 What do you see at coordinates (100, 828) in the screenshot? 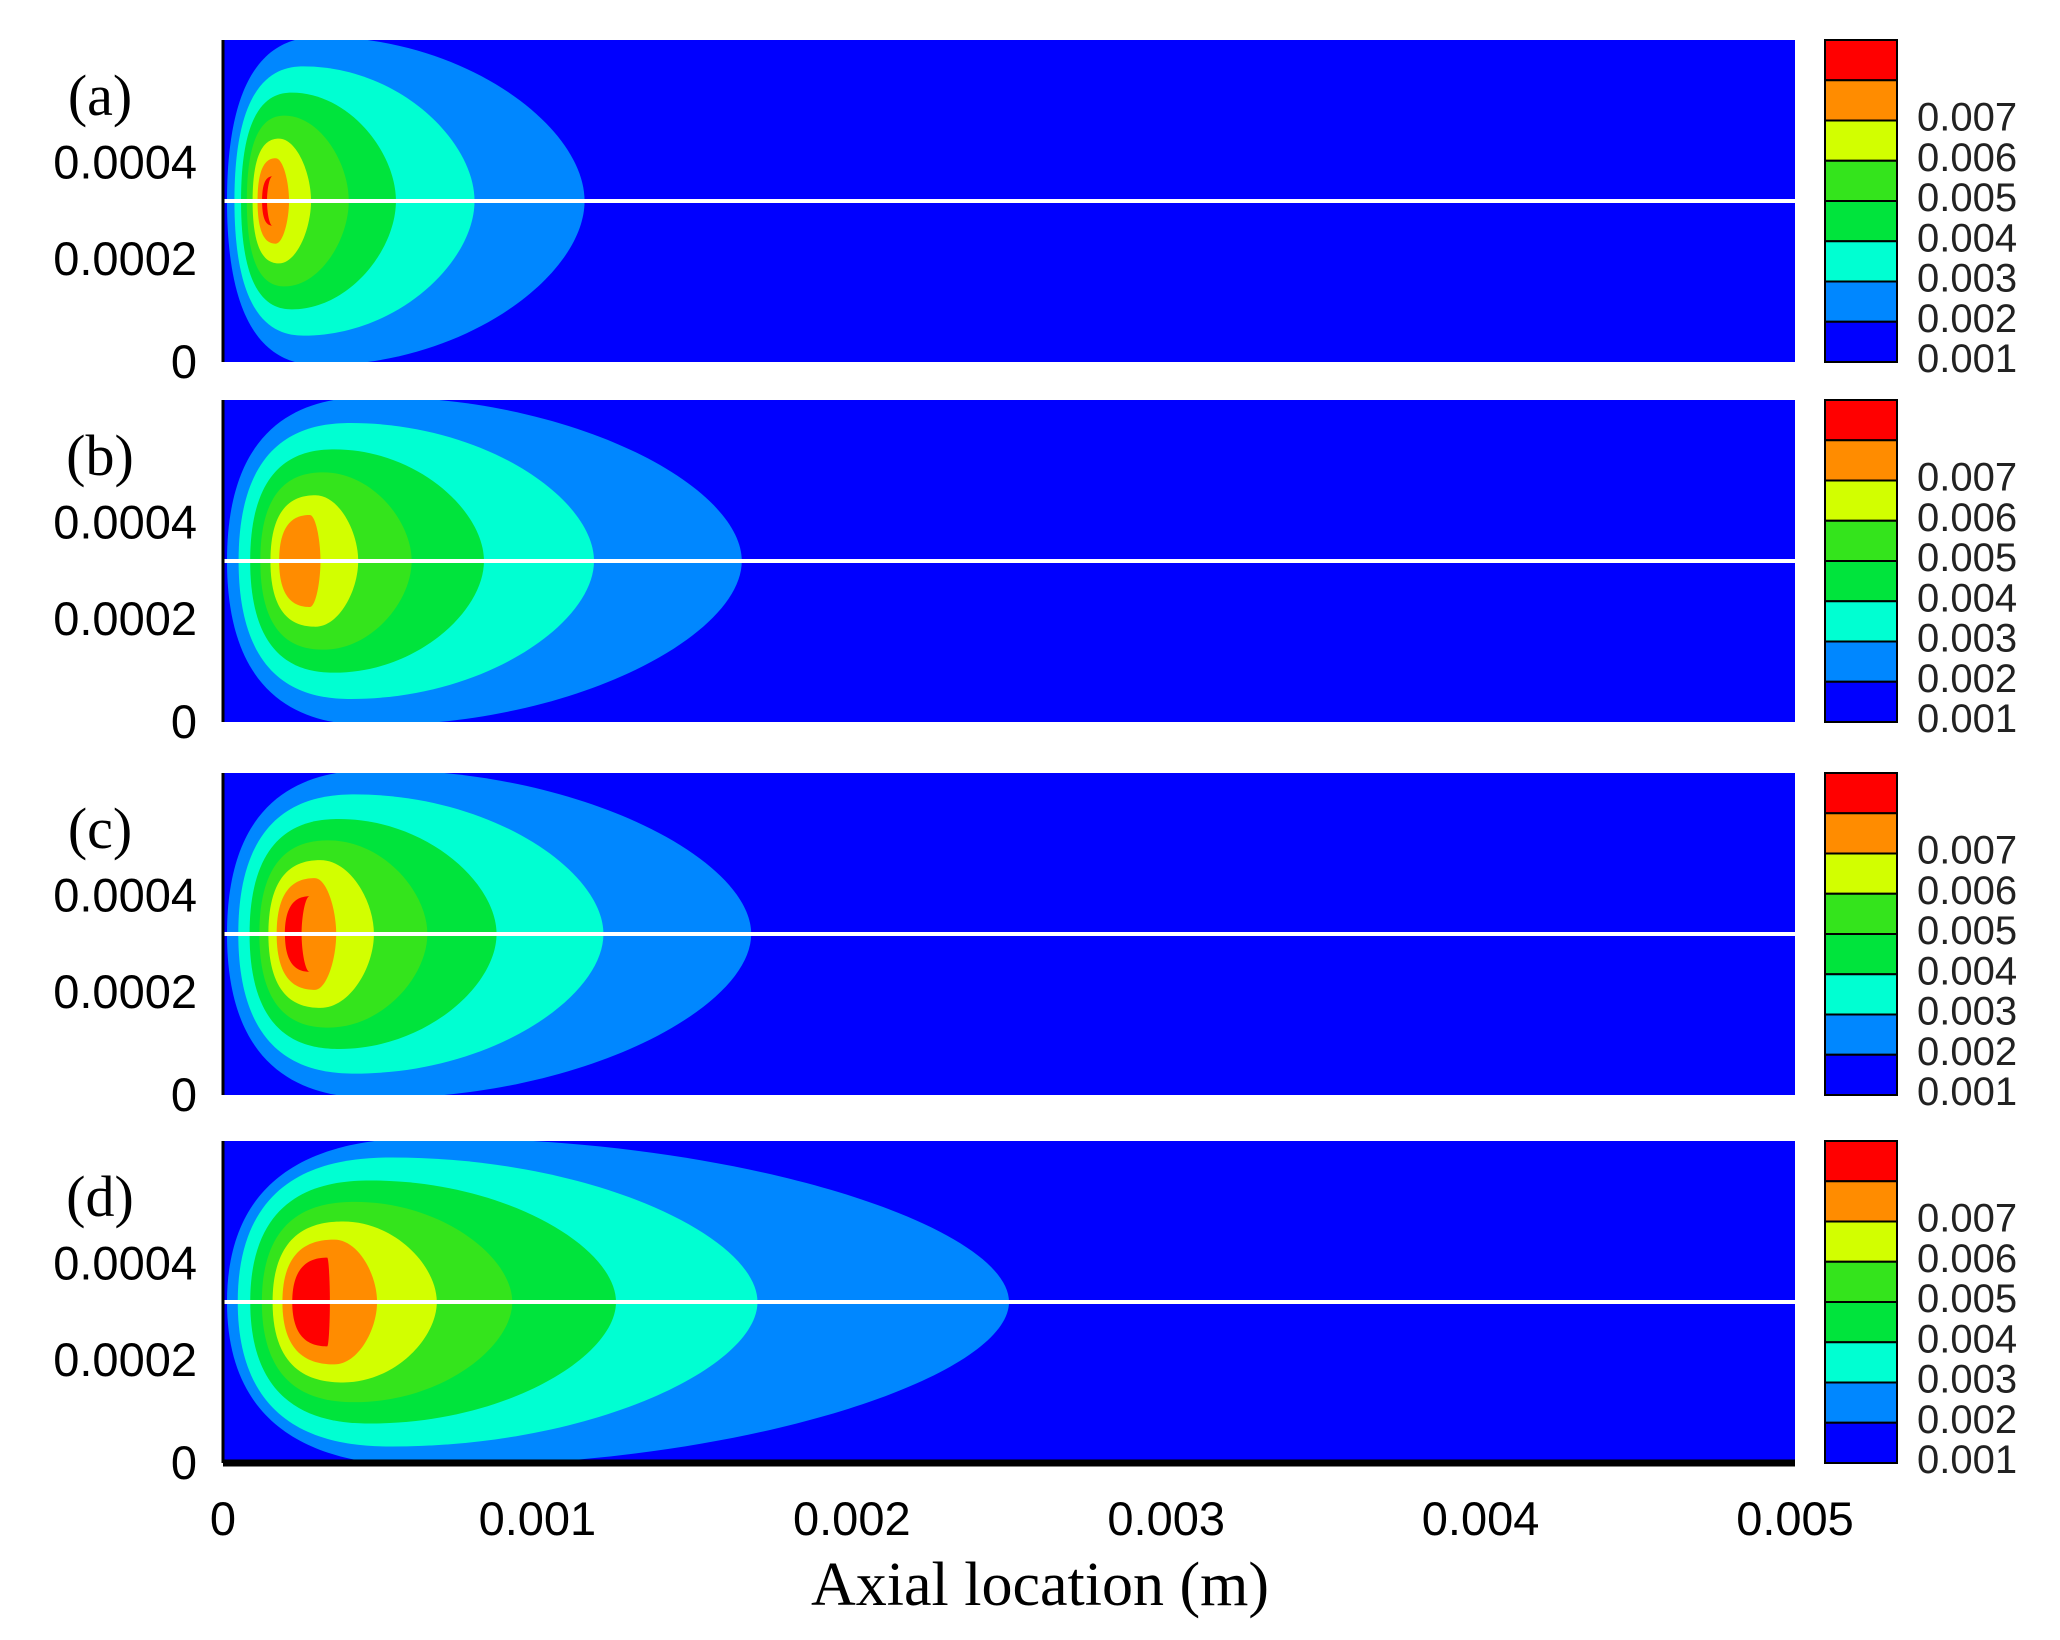
I see `panel-label: (c)` at bounding box center [100, 828].